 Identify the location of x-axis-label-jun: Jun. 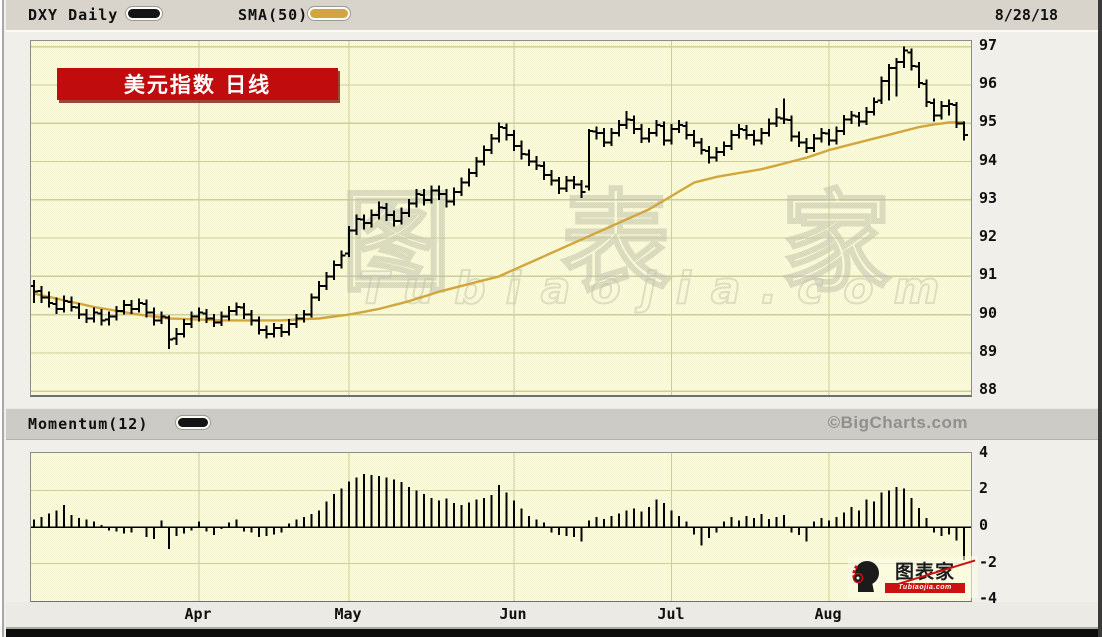
(513, 614).